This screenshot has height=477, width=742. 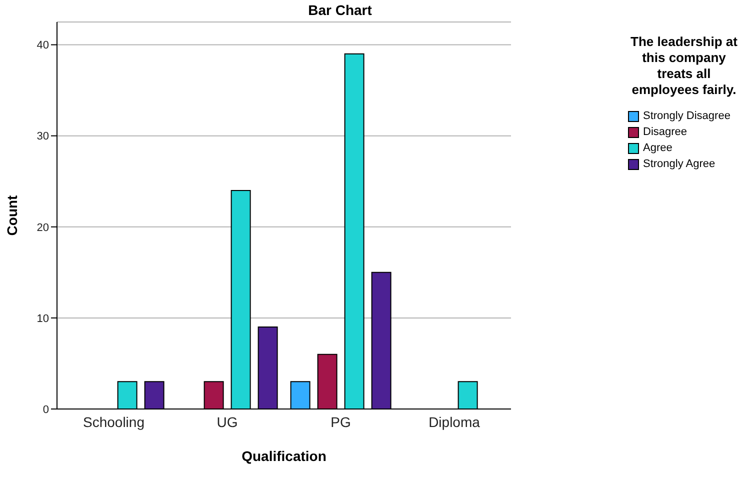 What do you see at coordinates (113, 422) in the screenshot?
I see `x-tick-label: Schooling` at bounding box center [113, 422].